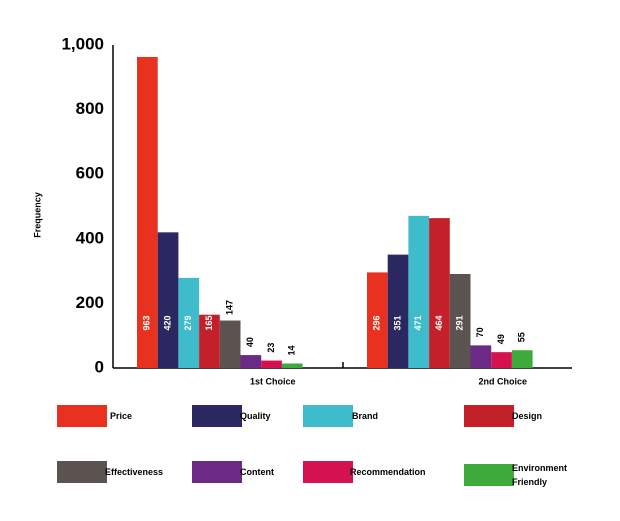 The width and height of the screenshot is (620, 521). What do you see at coordinates (90, 237) in the screenshot?
I see `y-tick-label: 400` at bounding box center [90, 237].